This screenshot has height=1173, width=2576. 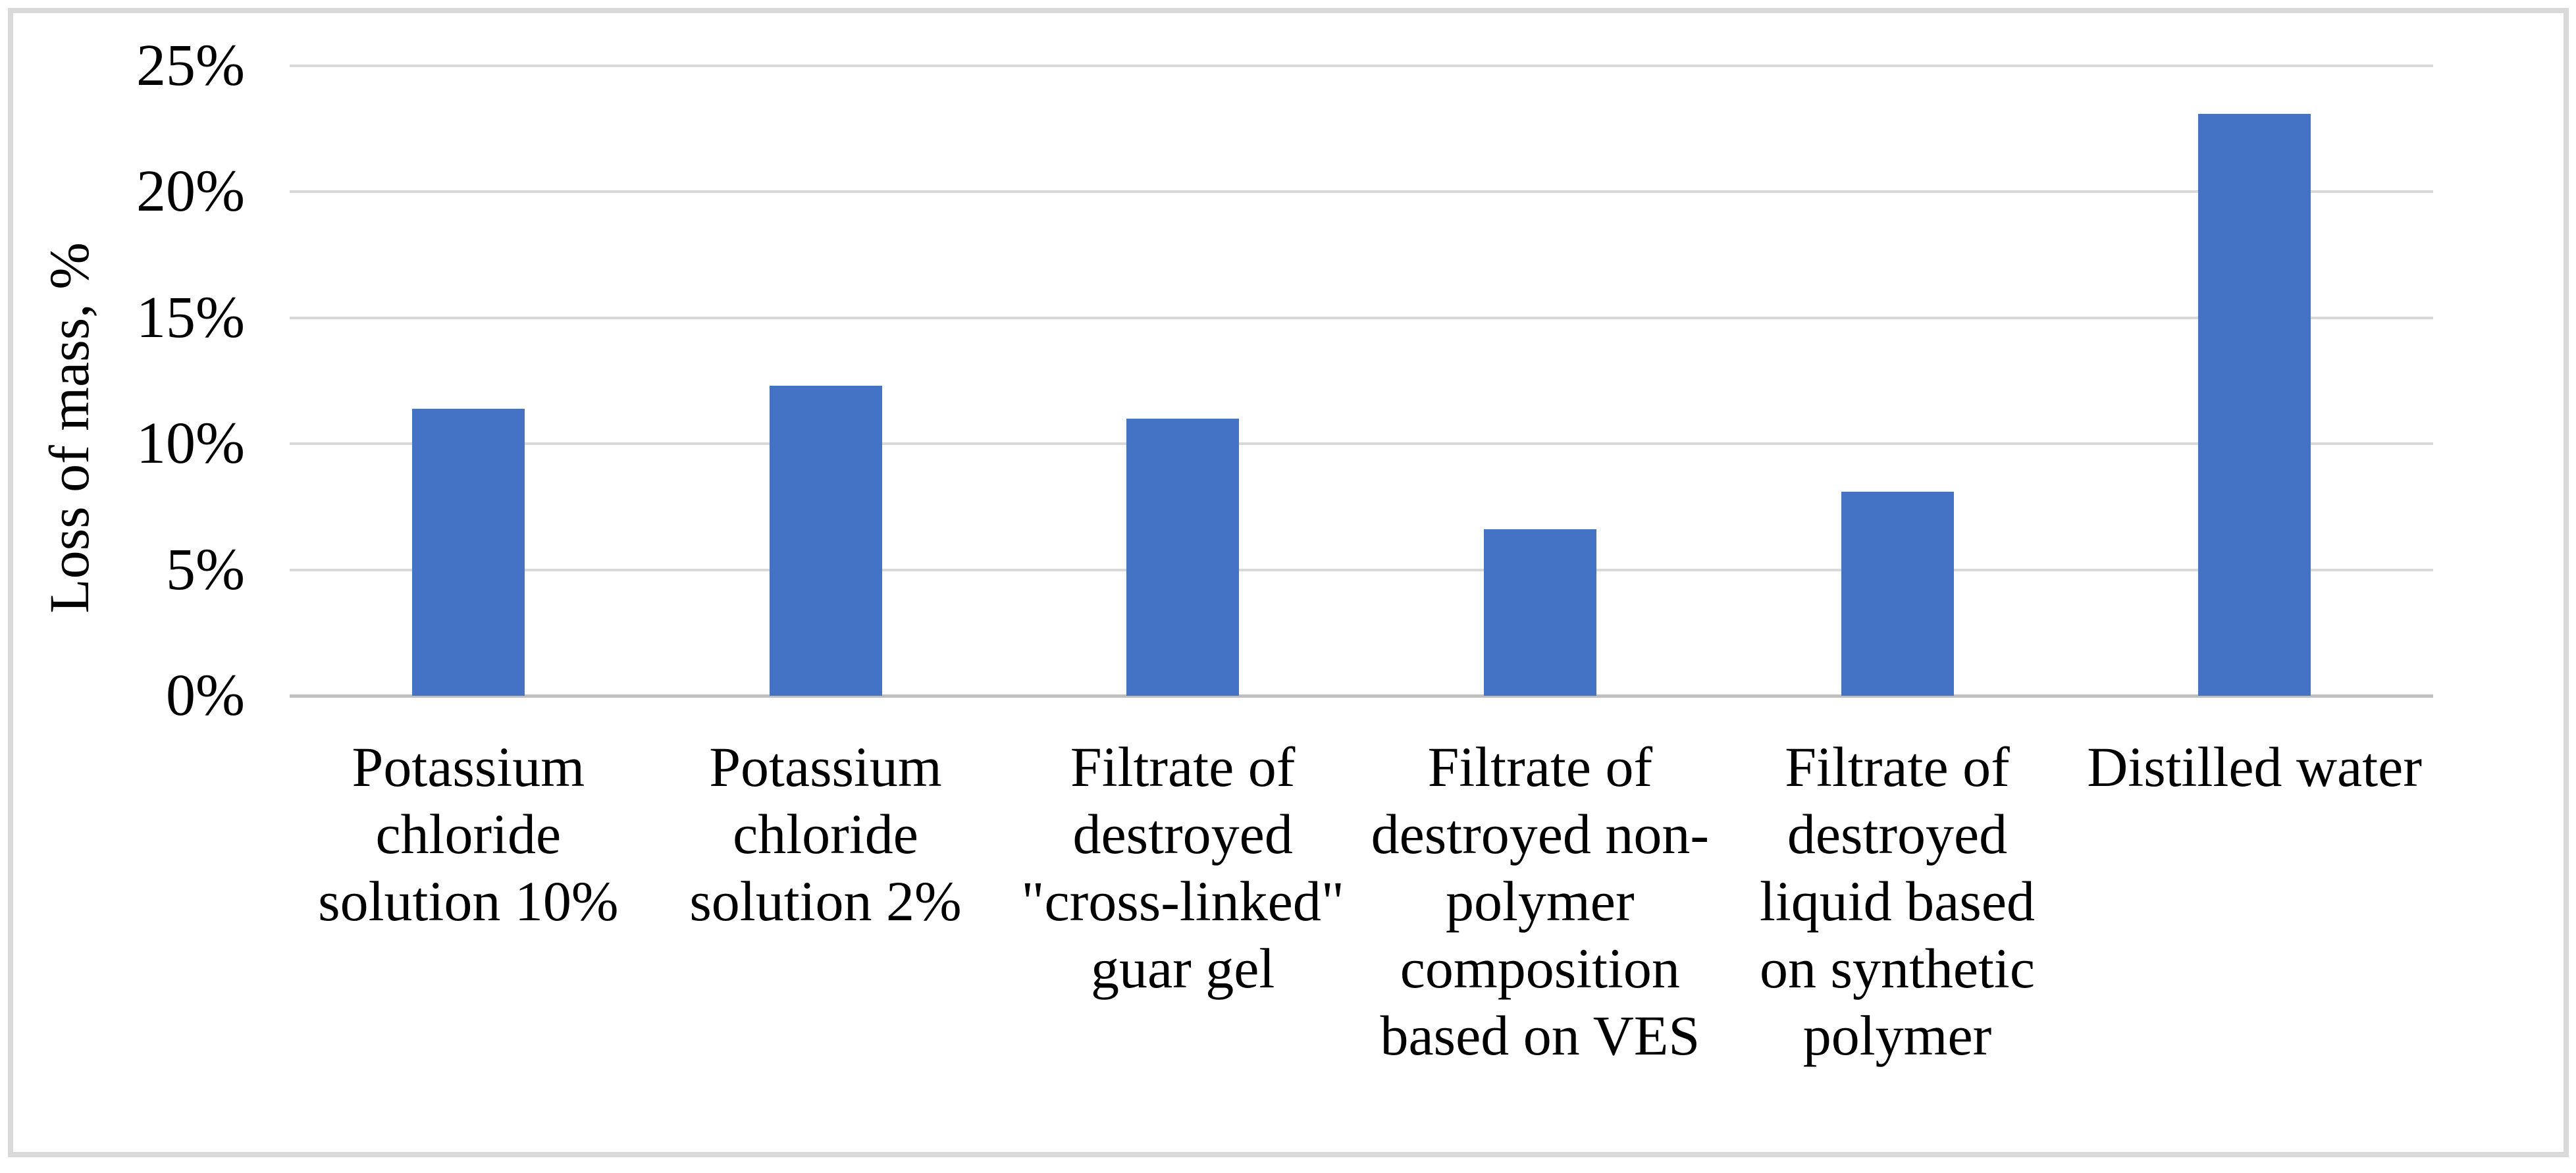 What do you see at coordinates (205, 695) in the screenshot?
I see `y-tick-label: 0%` at bounding box center [205, 695].